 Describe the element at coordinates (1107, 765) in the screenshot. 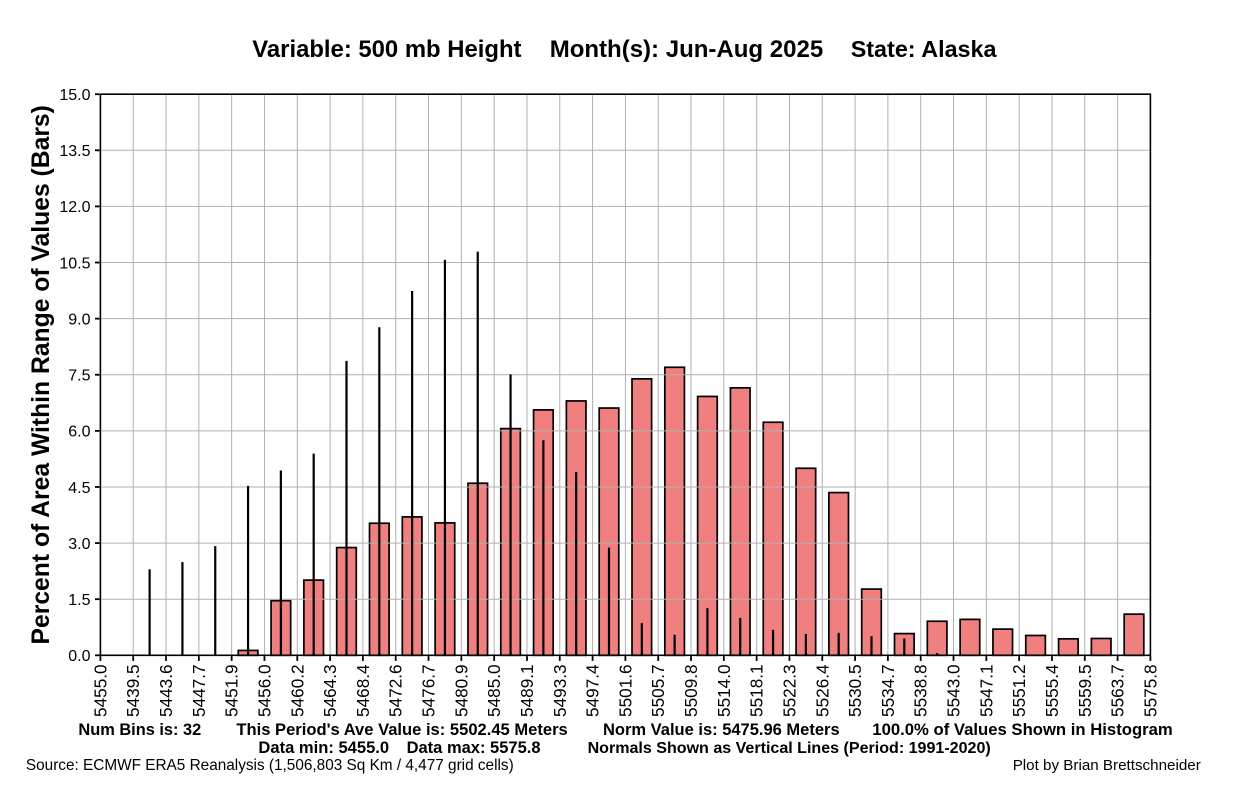

I see `svg-text: Plot by Brian Brettschneider` at that location.